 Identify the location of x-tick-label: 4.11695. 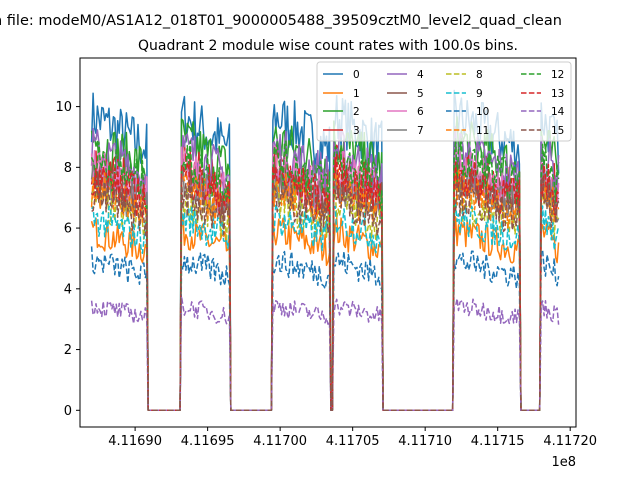
(208, 441).